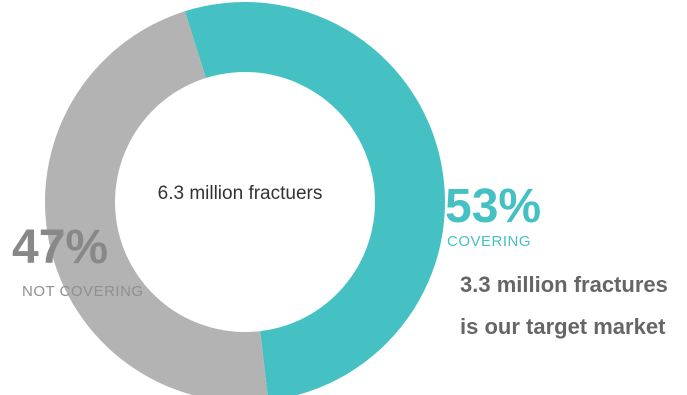 The width and height of the screenshot is (687, 395). Describe the element at coordinates (563, 326) in the screenshot. I see `target-market-note-line-2: is our target market` at that location.